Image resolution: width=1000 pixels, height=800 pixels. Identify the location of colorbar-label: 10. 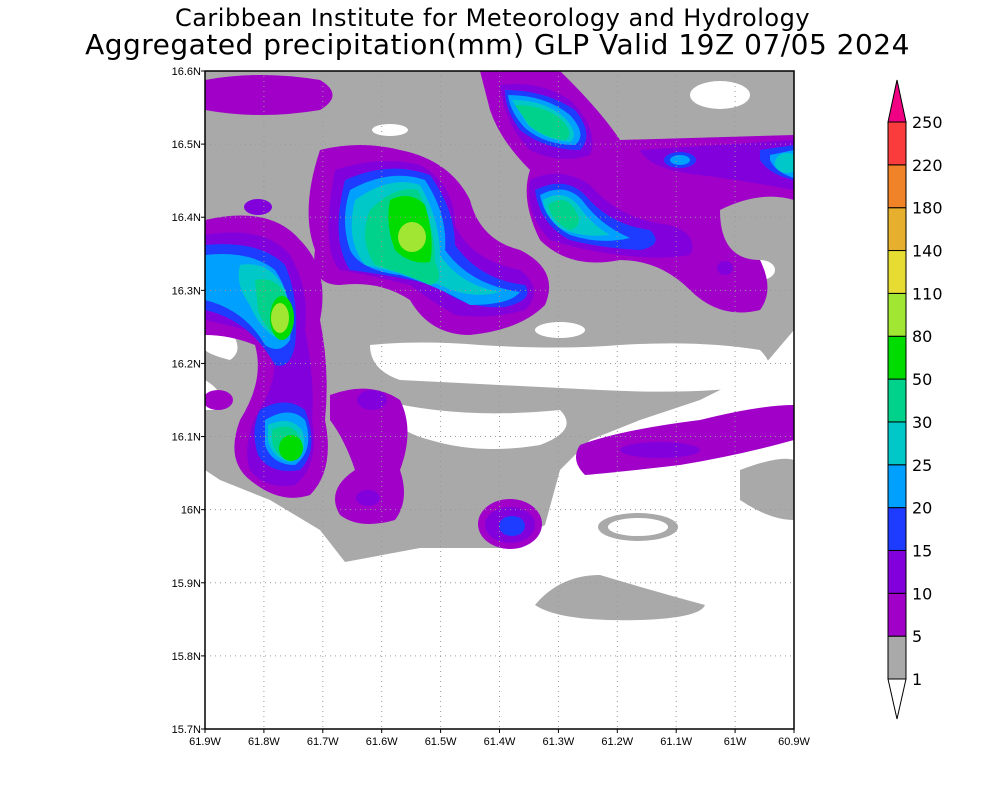
(922, 593).